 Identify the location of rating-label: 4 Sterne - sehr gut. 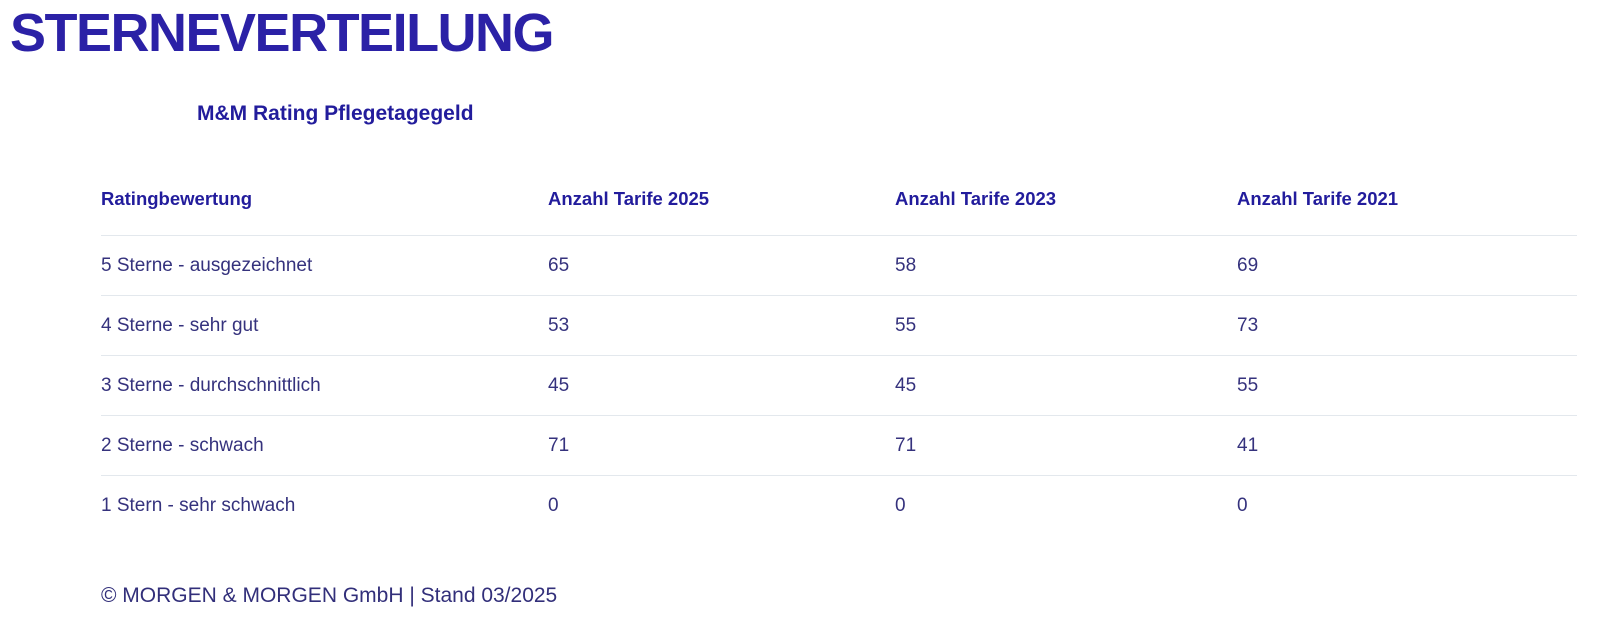
(324, 325).